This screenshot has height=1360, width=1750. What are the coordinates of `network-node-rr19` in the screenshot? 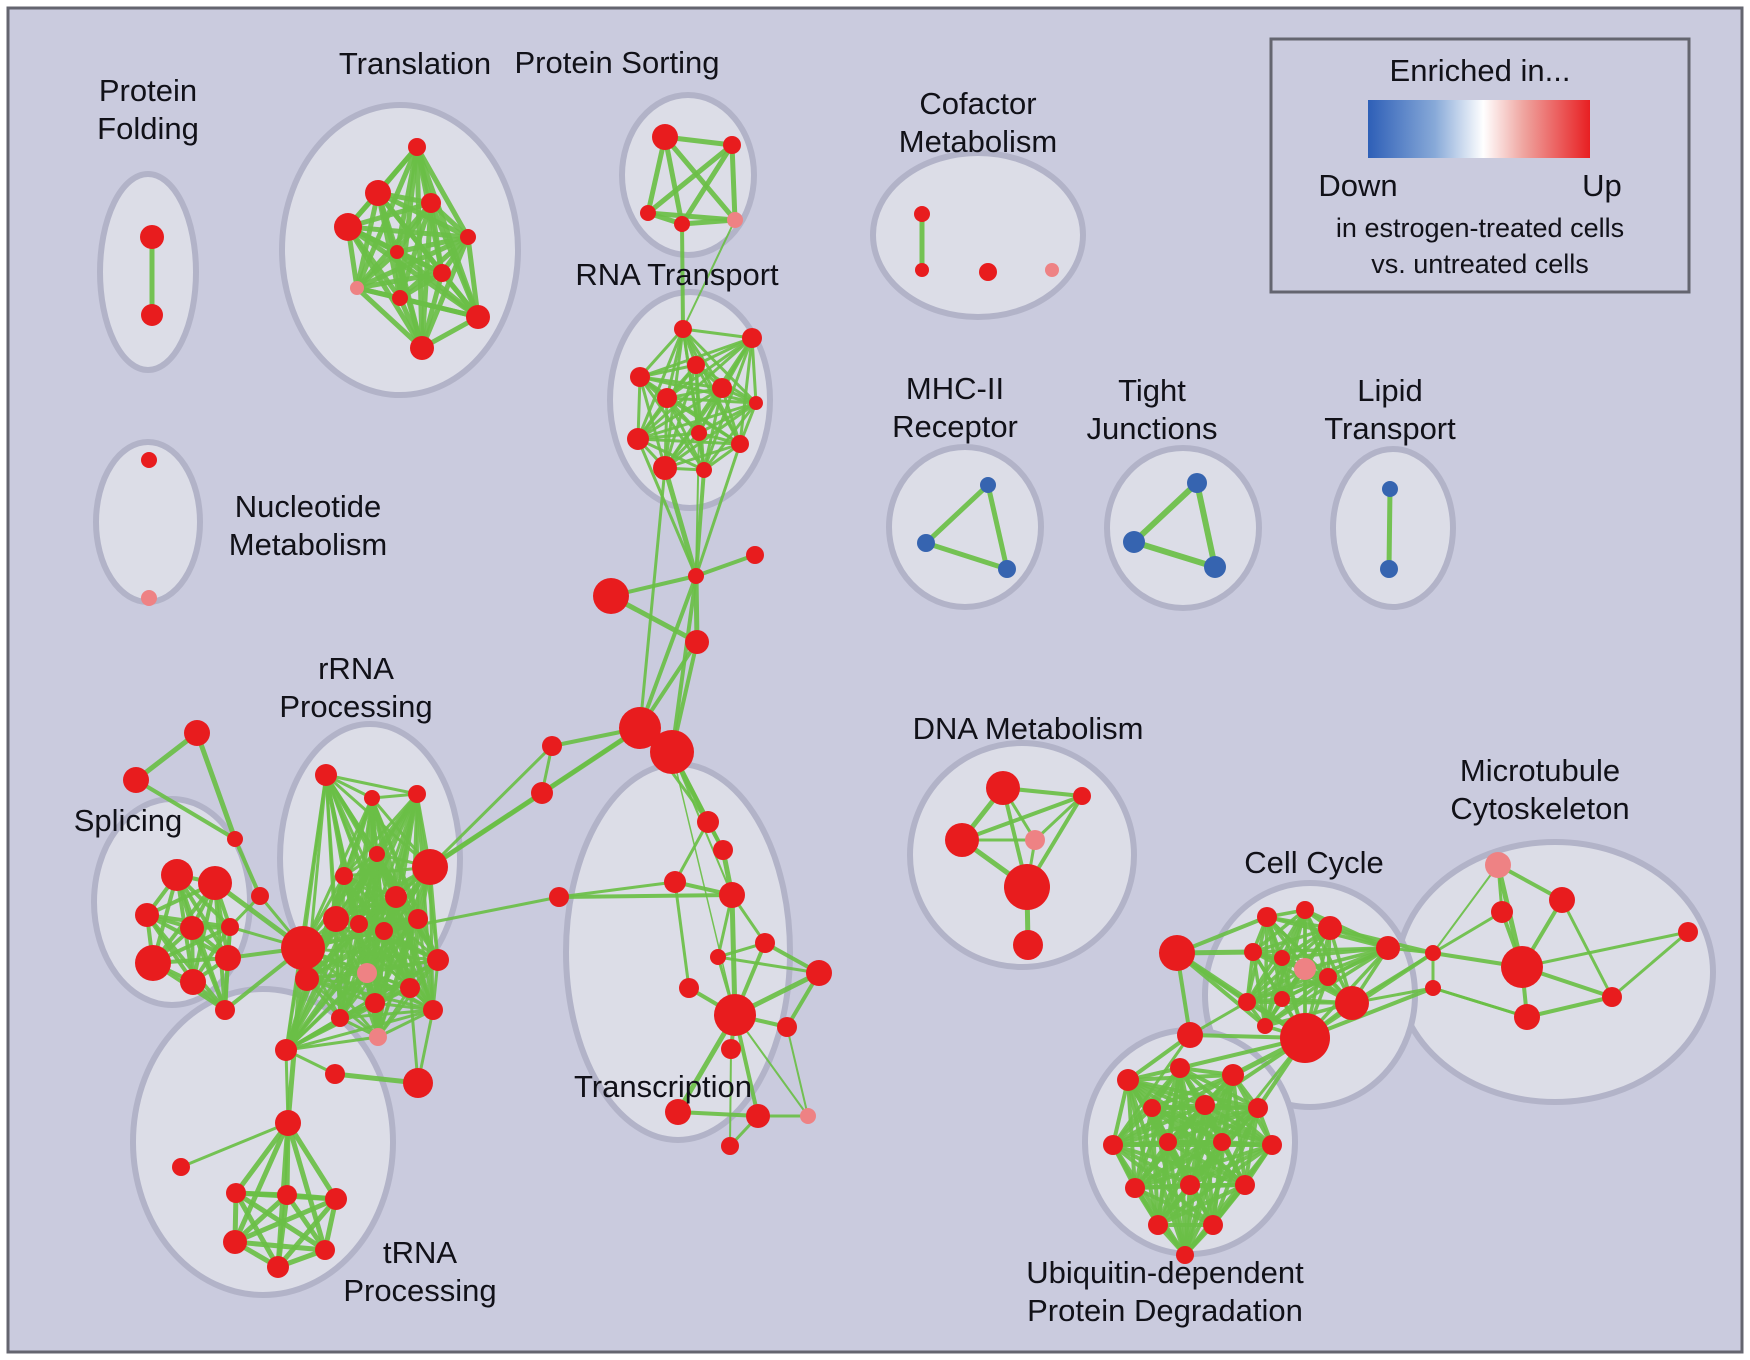 It's located at (286, 1050).